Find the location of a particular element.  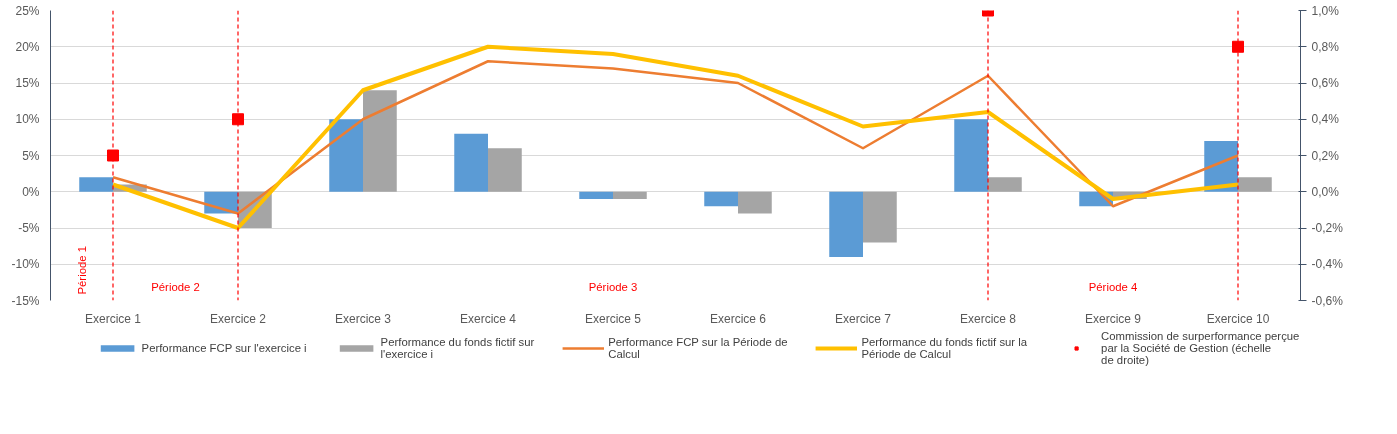

y-tick-label: 5% is located at coordinates (31, 155).